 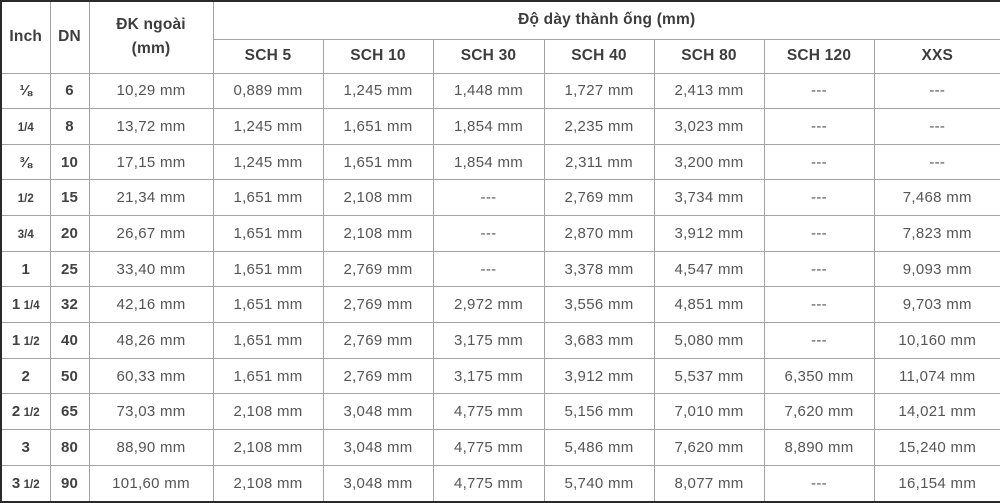 What do you see at coordinates (69, 340) in the screenshot?
I see `cell-dn: 40` at bounding box center [69, 340].